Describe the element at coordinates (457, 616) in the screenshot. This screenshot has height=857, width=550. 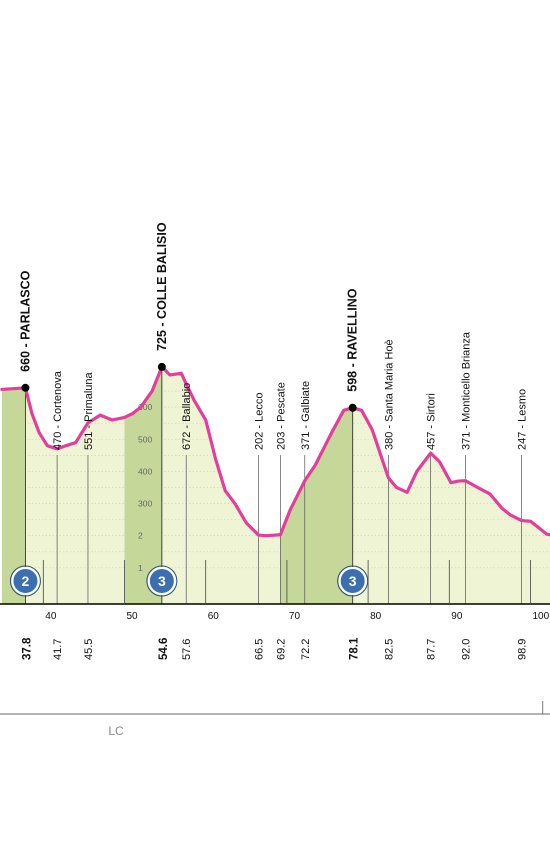
I see `x-tick-label: 90` at that location.